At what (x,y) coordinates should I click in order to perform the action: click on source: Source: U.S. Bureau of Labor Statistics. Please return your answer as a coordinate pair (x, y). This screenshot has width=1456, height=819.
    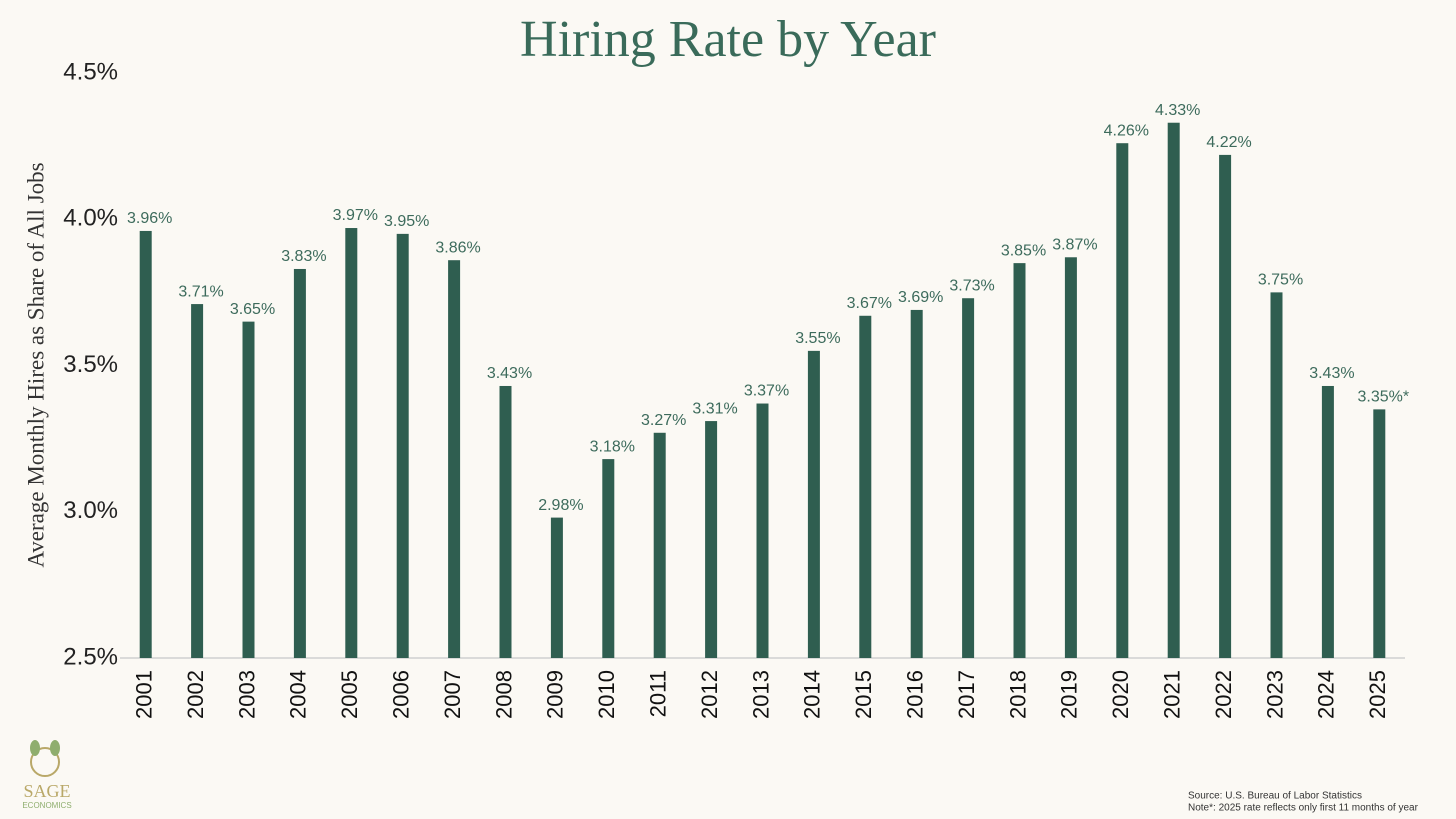
    Looking at the image, I should click on (1275, 796).